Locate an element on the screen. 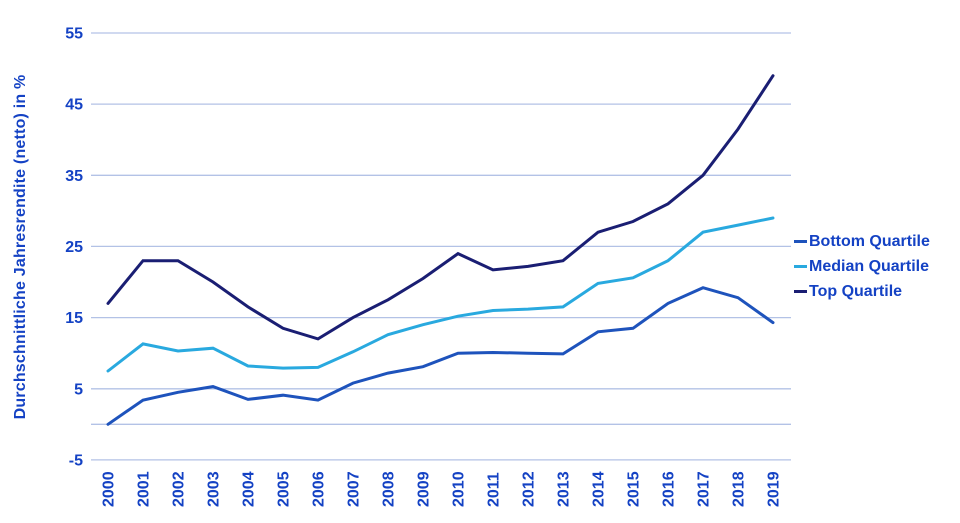 The width and height of the screenshot is (960, 523). x-axis-tick-label: 2008 is located at coordinates (389, 489).